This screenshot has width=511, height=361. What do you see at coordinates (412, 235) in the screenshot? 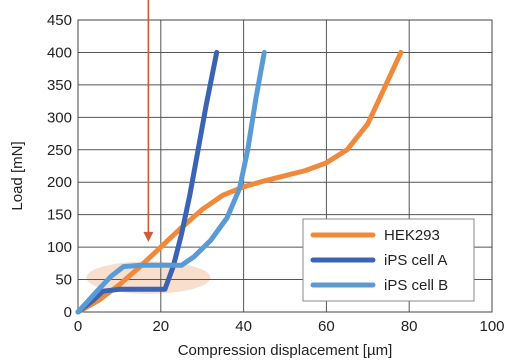
I see `legend-label: HEK293` at bounding box center [412, 235].